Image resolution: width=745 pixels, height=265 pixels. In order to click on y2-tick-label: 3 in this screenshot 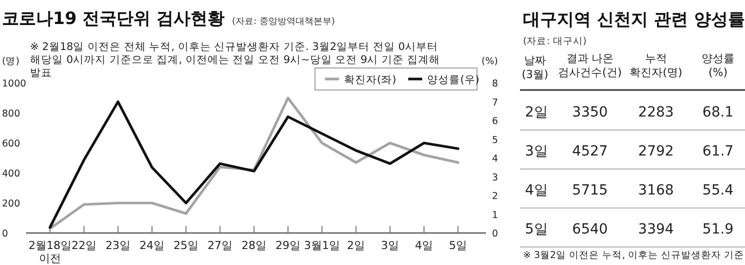, I will do `click(495, 178)`.